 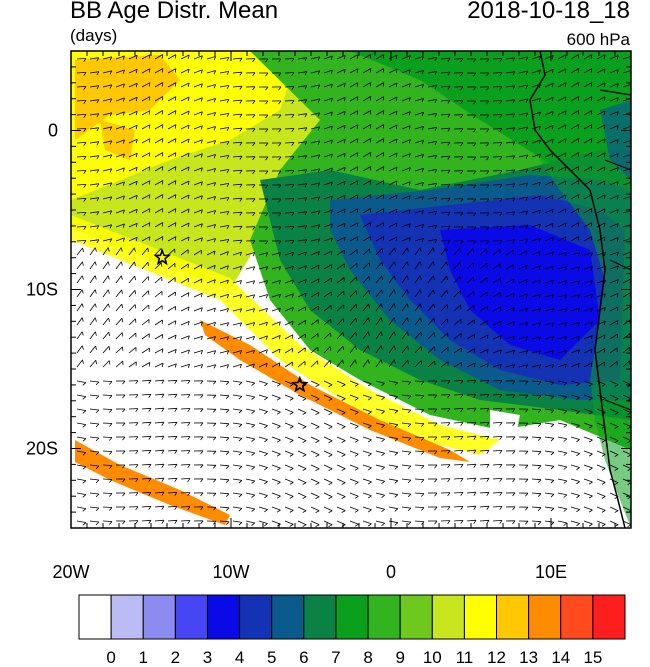 What do you see at coordinates (592, 657) in the screenshot?
I see `colorbar-label: 15` at bounding box center [592, 657].